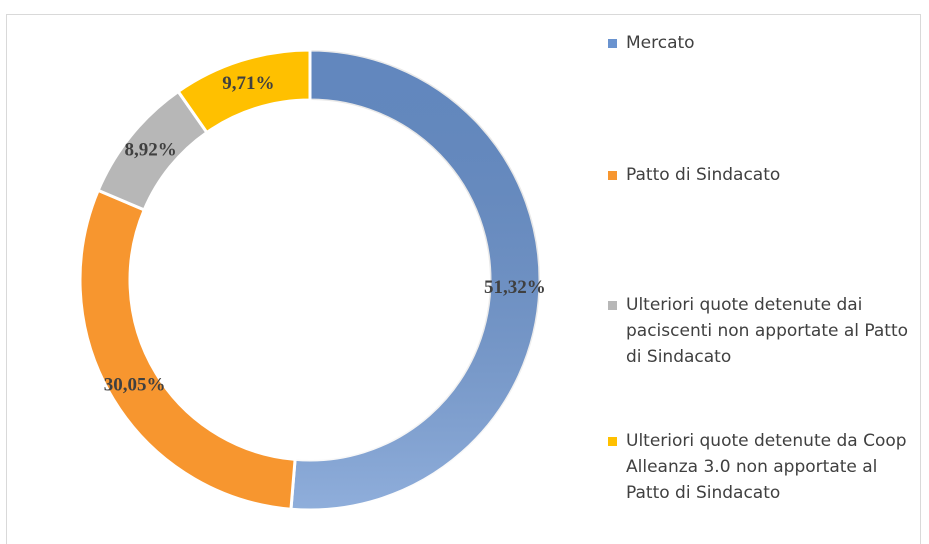 This screenshot has height=544, width=929. What do you see at coordinates (135, 384) in the screenshot?
I see `data-label: 30,05%` at bounding box center [135, 384].